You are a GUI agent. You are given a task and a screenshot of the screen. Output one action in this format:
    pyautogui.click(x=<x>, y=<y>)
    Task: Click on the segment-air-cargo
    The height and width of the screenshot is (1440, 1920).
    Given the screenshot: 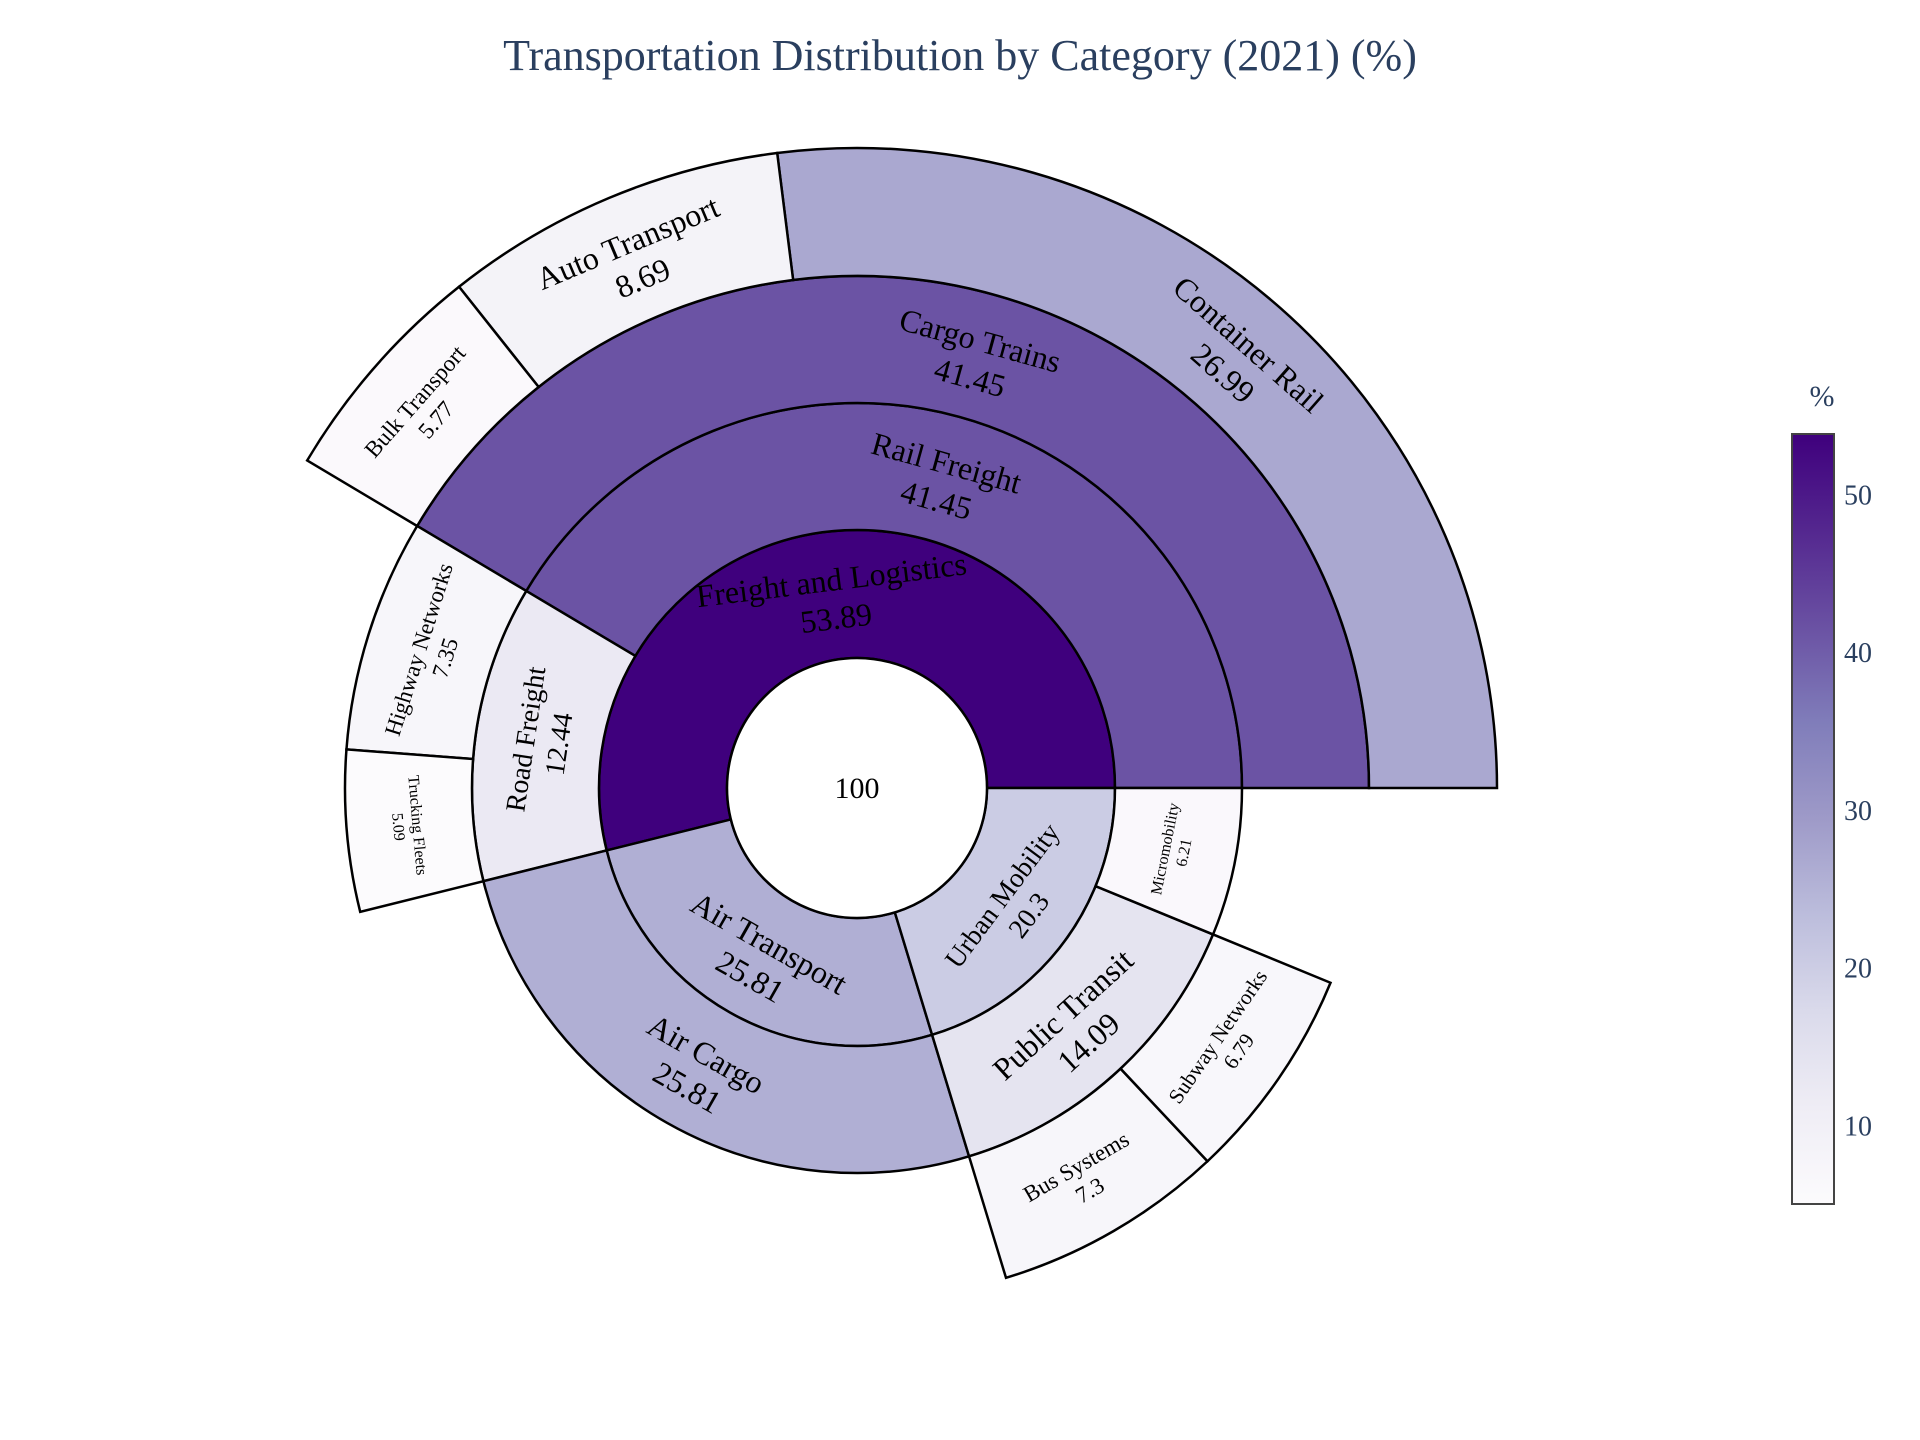 What is the action you would take?
    pyautogui.click(x=726, y=1011)
    